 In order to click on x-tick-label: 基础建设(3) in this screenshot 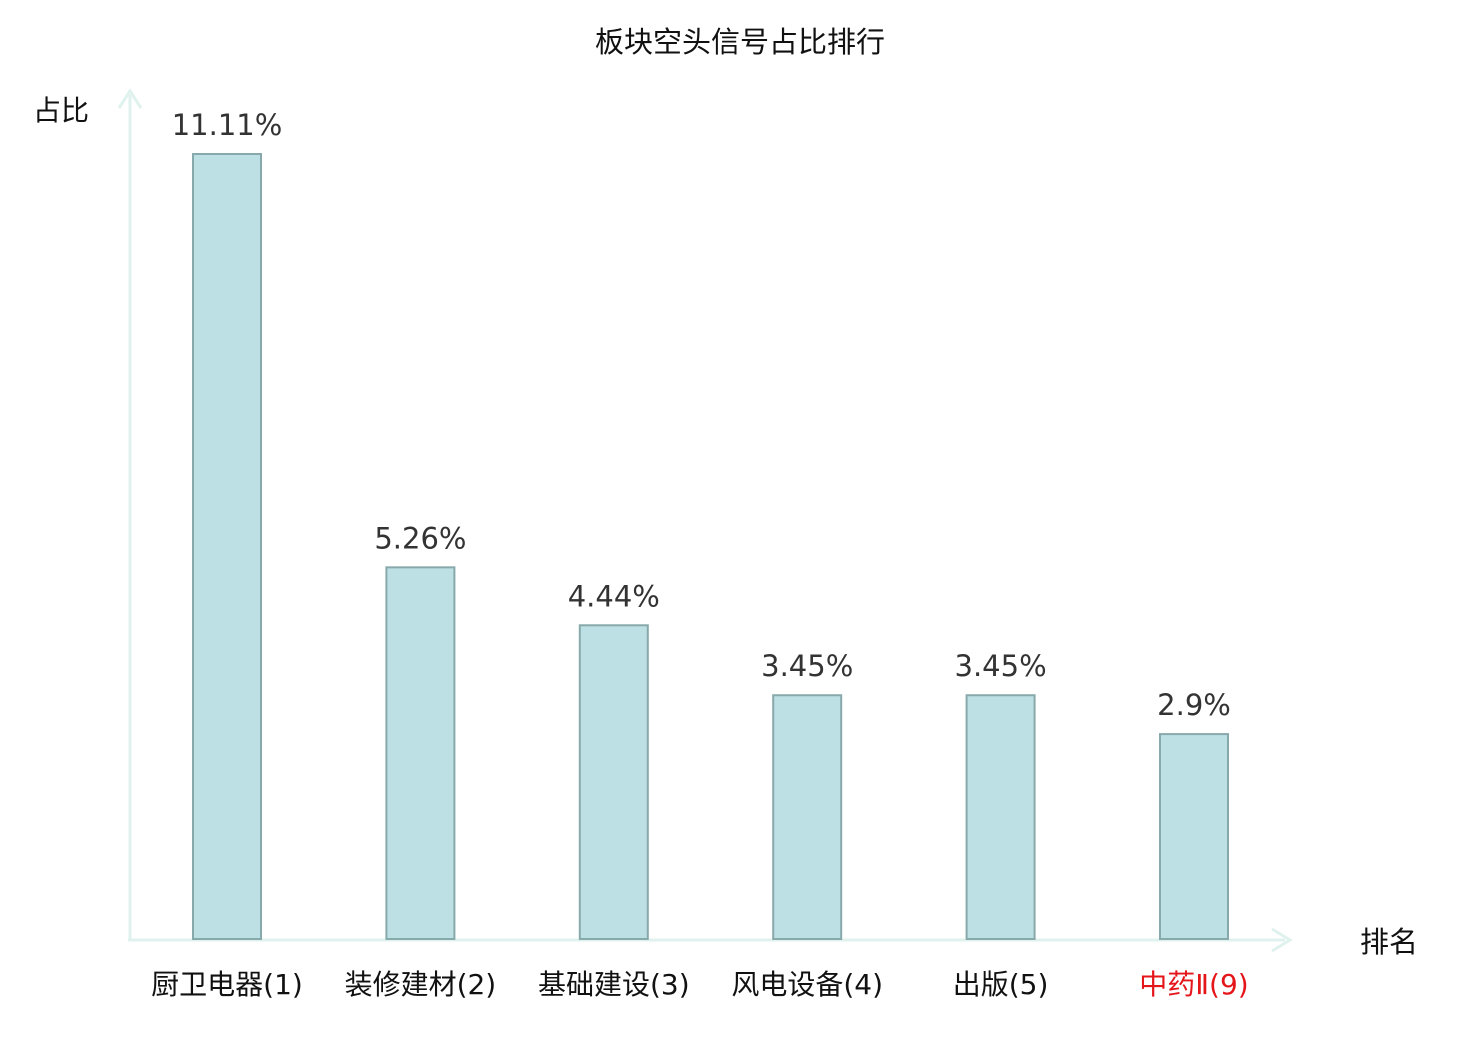, I will do `click(614, 984)`.